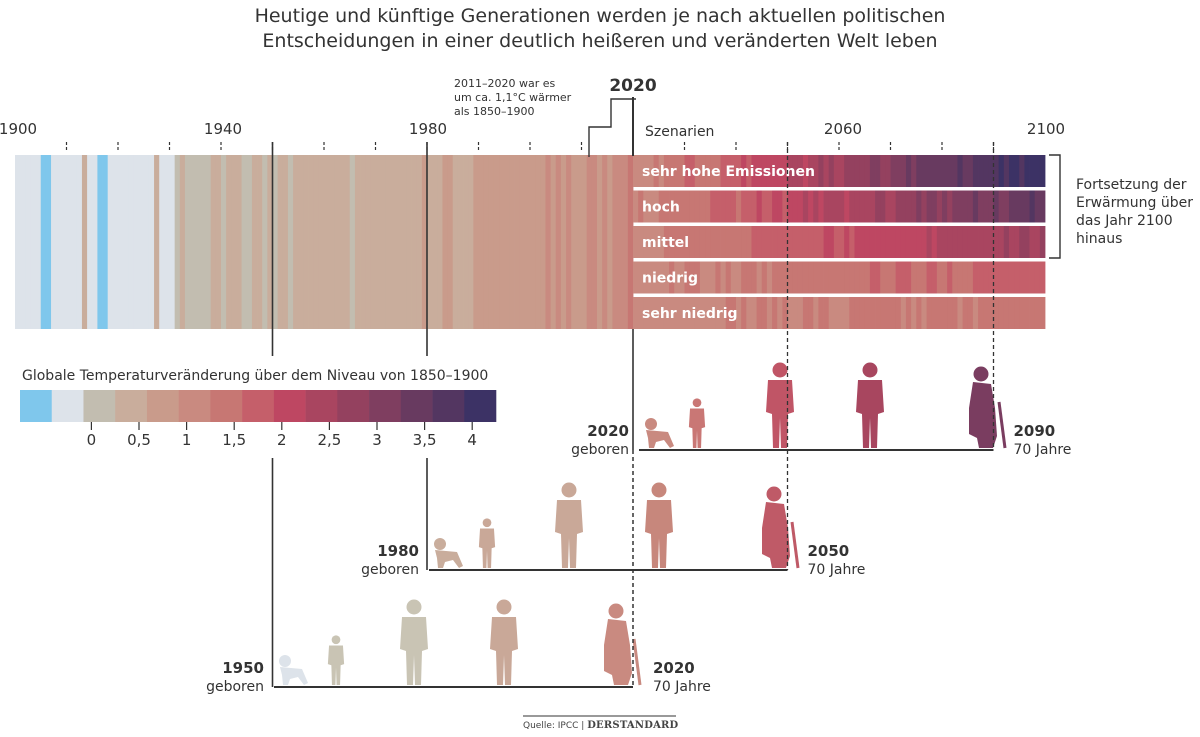  What do you see at coordinates (414, 642) in the screenshot?
I see `adult-icon` at bounding box center [414, 642].